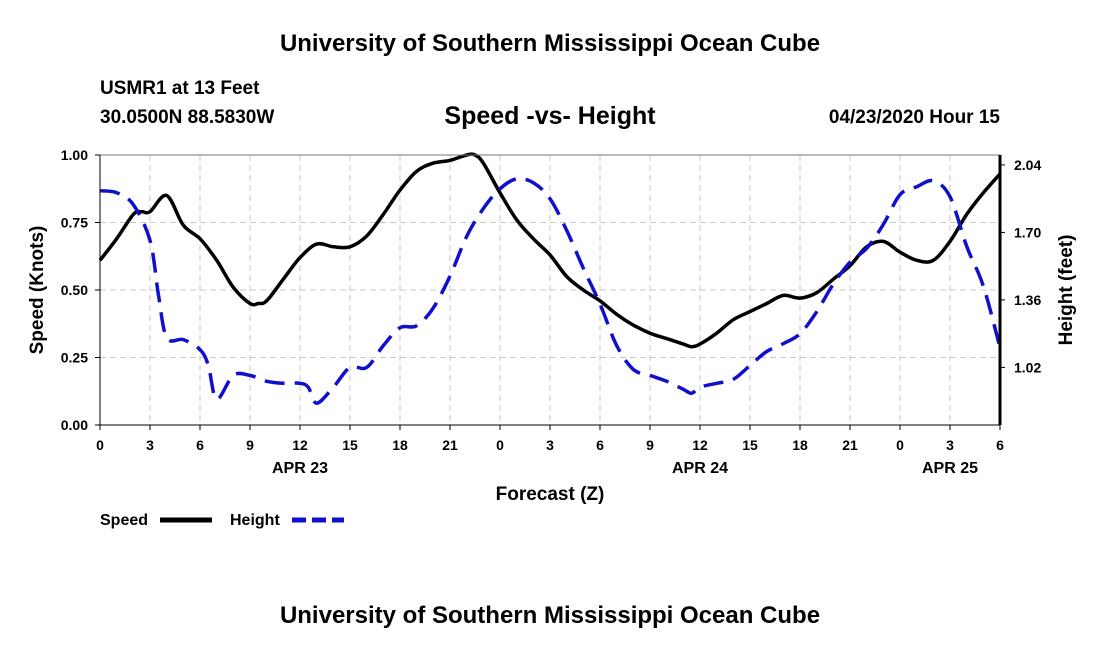 The height and width of the screenshot is (650, 1100). What do you see at coordinates (550, 116) in the screenshot?
I see `plot-subtitle: Speed -vs- Height` at bounding box center [550, 116].